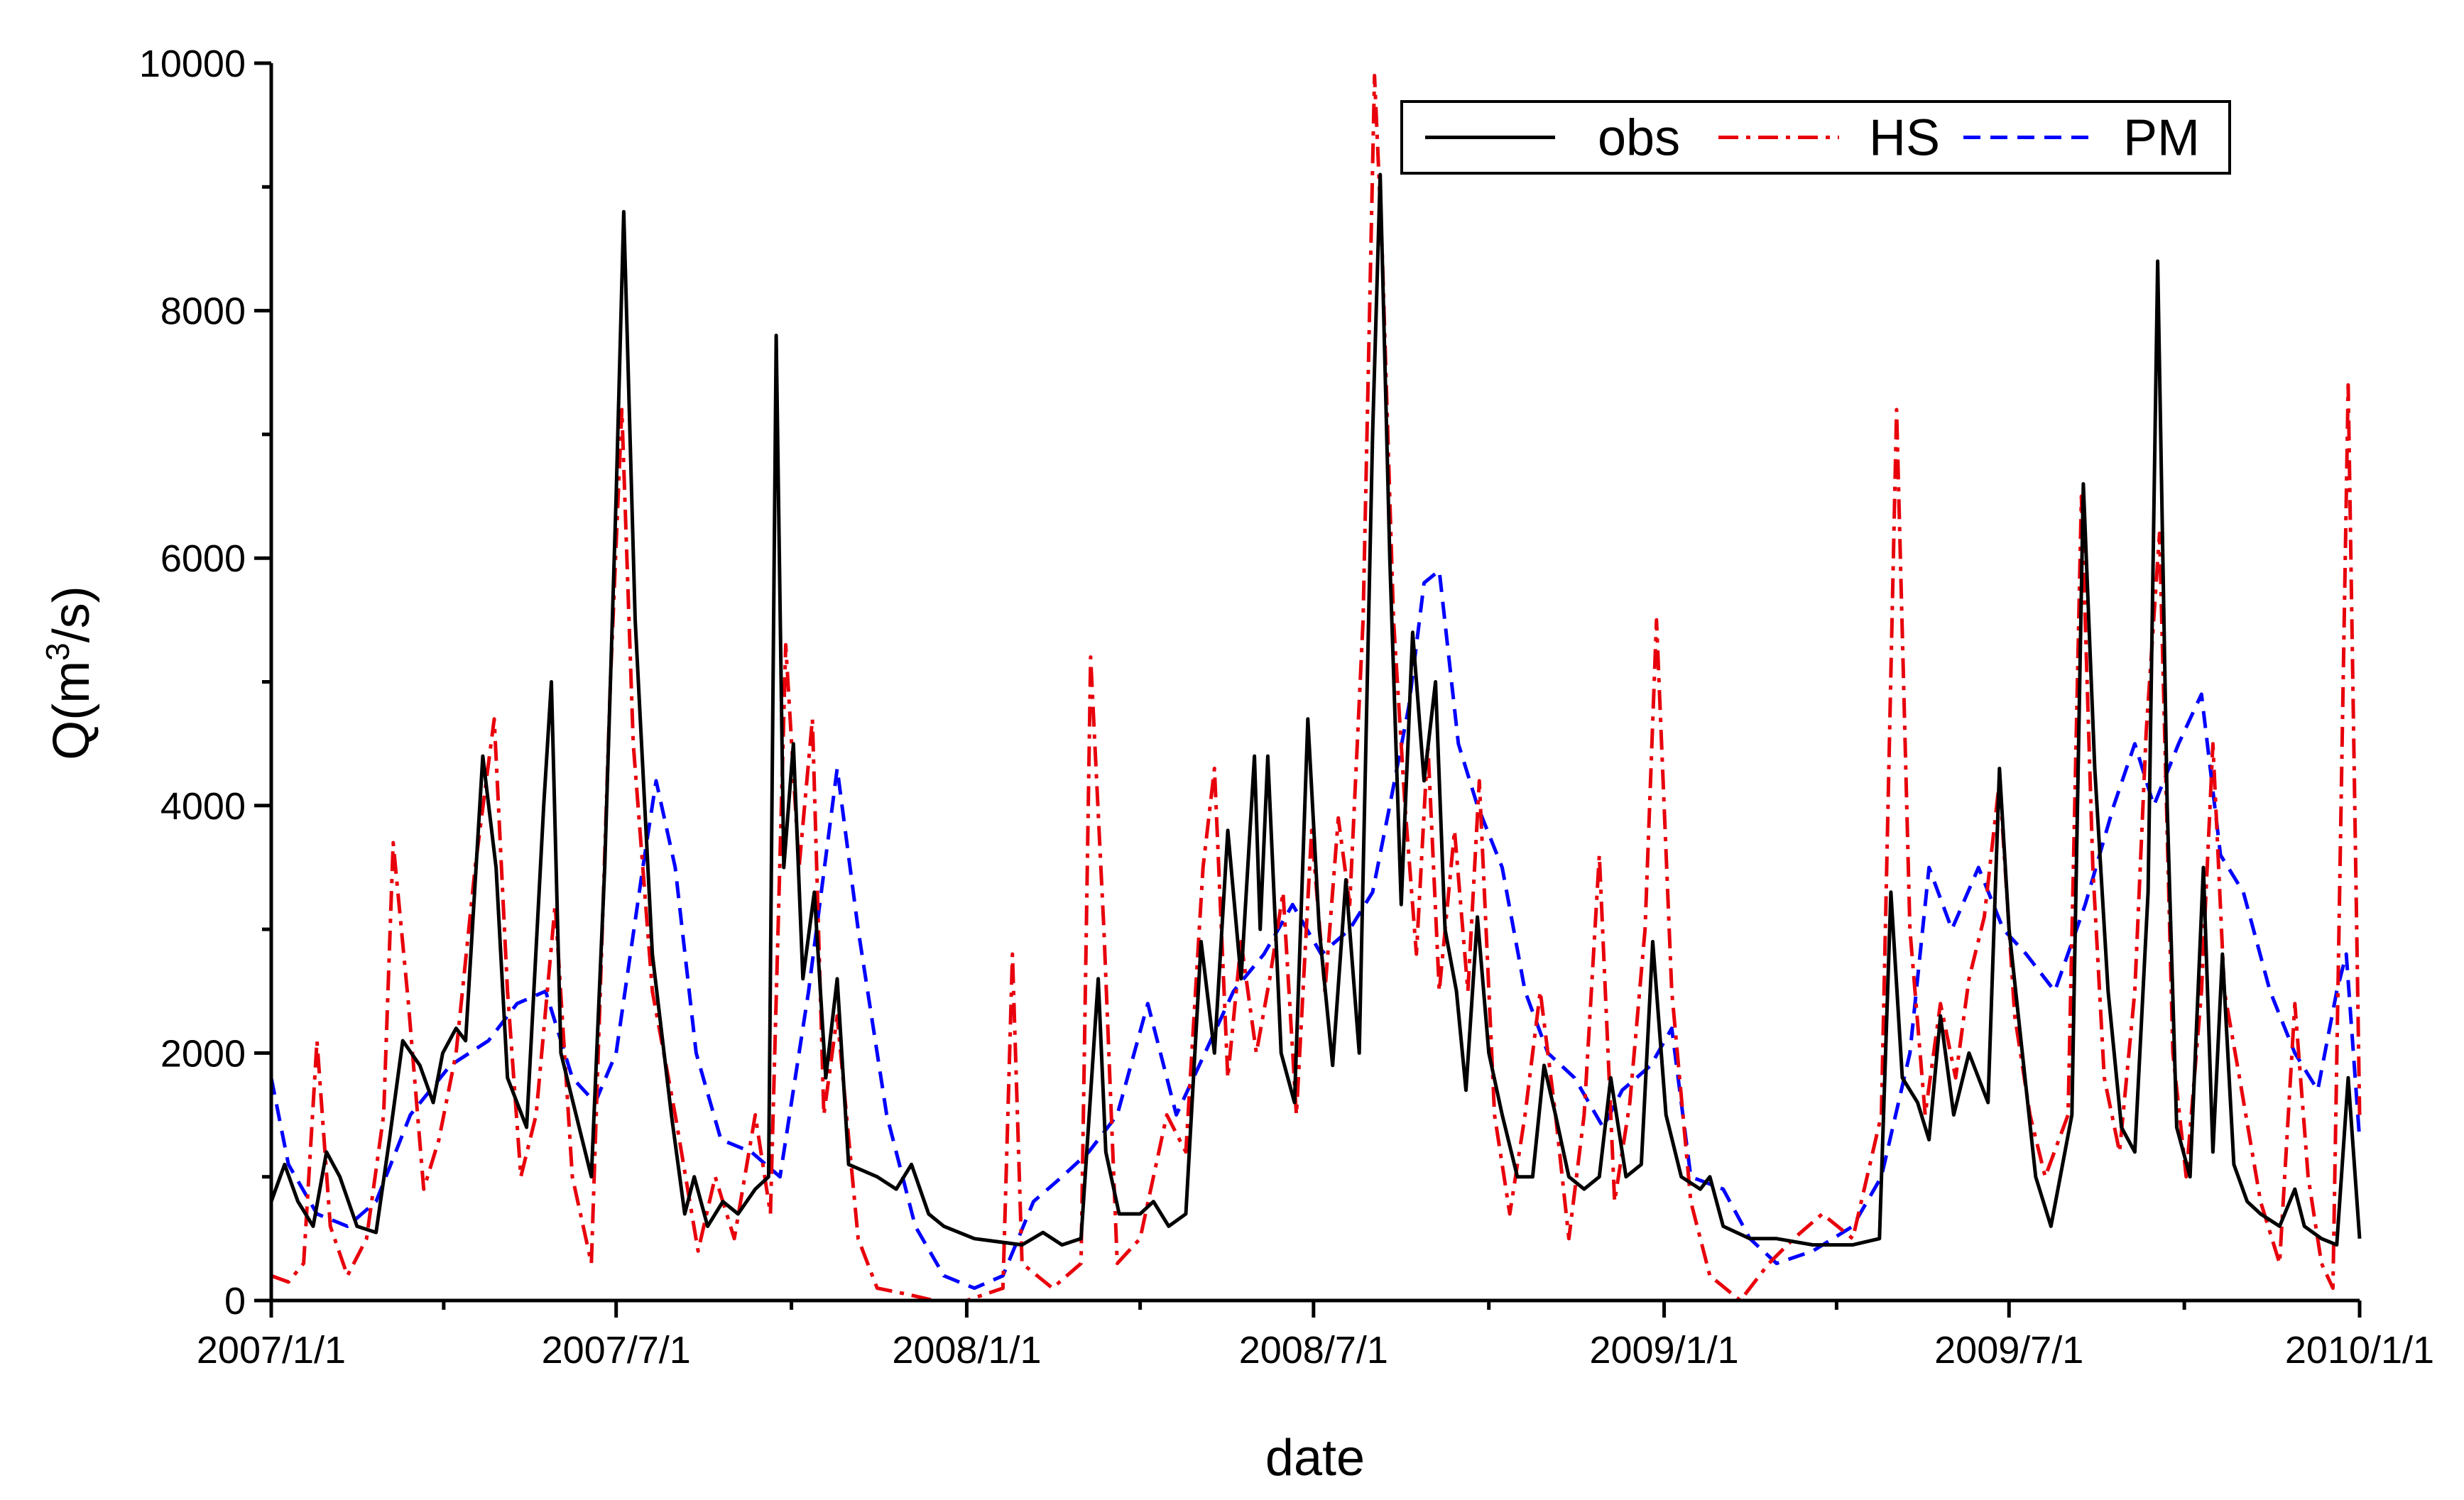 Image resolution: width=2464 pixels, height=1500 pixels. Describe the element at coordinates (203, 1053) in the screenshot. I see `y-tick-label: 2000` at that location.